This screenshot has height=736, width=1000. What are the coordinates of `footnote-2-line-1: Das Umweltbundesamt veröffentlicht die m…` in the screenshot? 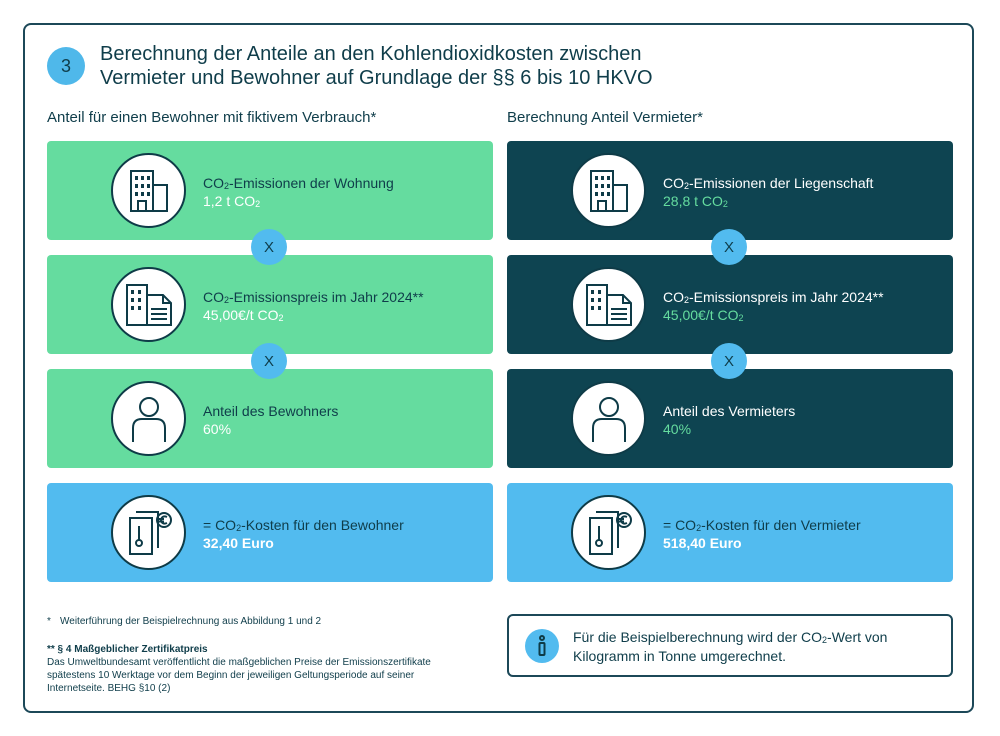 It's located at (239, 662).